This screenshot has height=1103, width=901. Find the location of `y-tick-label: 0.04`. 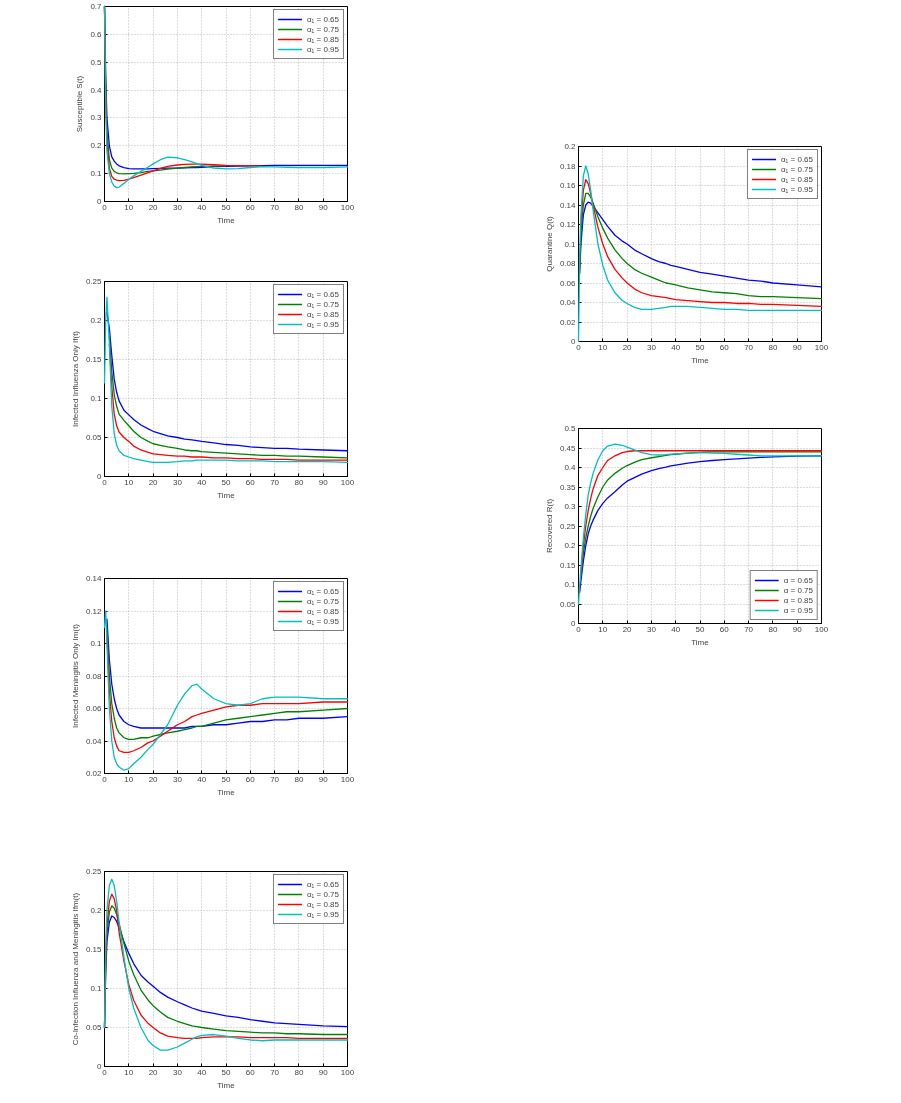

y-tick-label: 0.04 is located at coordinates (94, 741).